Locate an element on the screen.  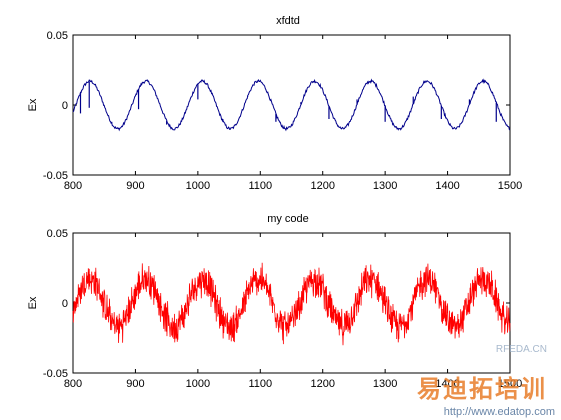
watermark-rfeda: RFEDA.CN is located at coordinates (521, 349).